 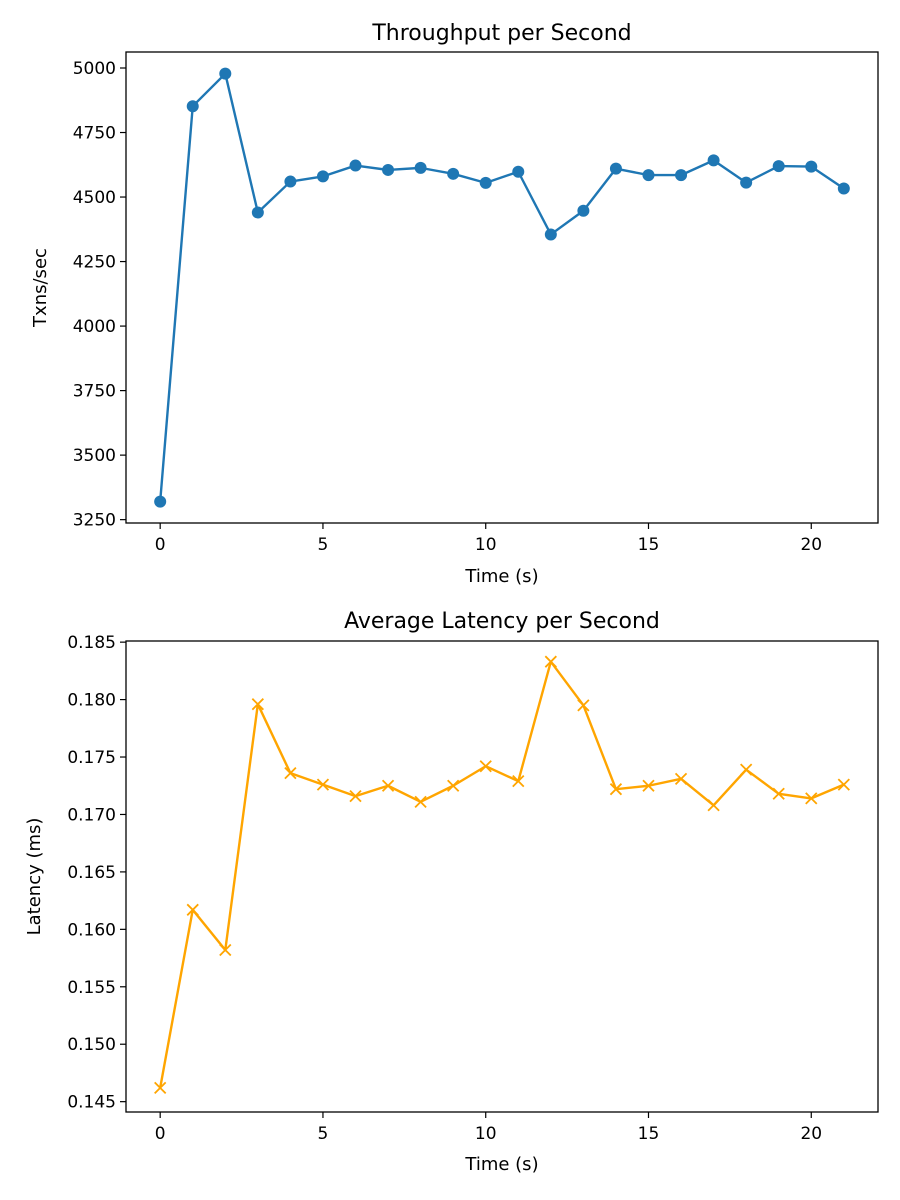 I want to click on chart-title: Average Latency per Second, so click(x=502, y=621).